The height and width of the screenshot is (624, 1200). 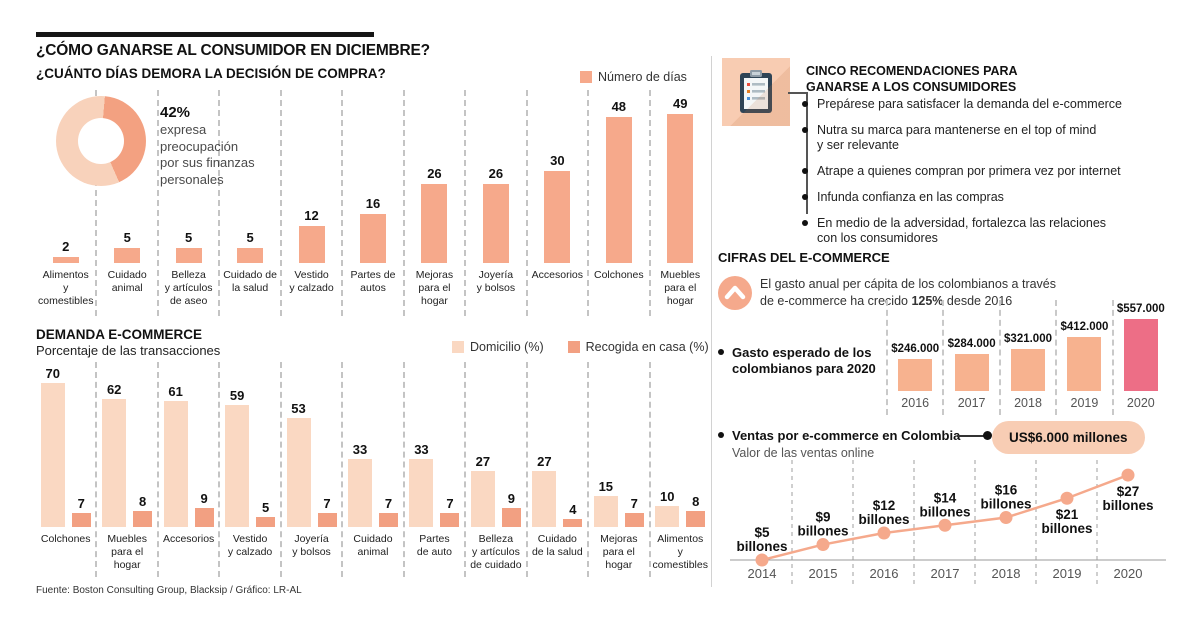 What do you see at coordinates (680, 103) in the screenshot?
I see `value-label: 49` at bounding box center [680, 103].